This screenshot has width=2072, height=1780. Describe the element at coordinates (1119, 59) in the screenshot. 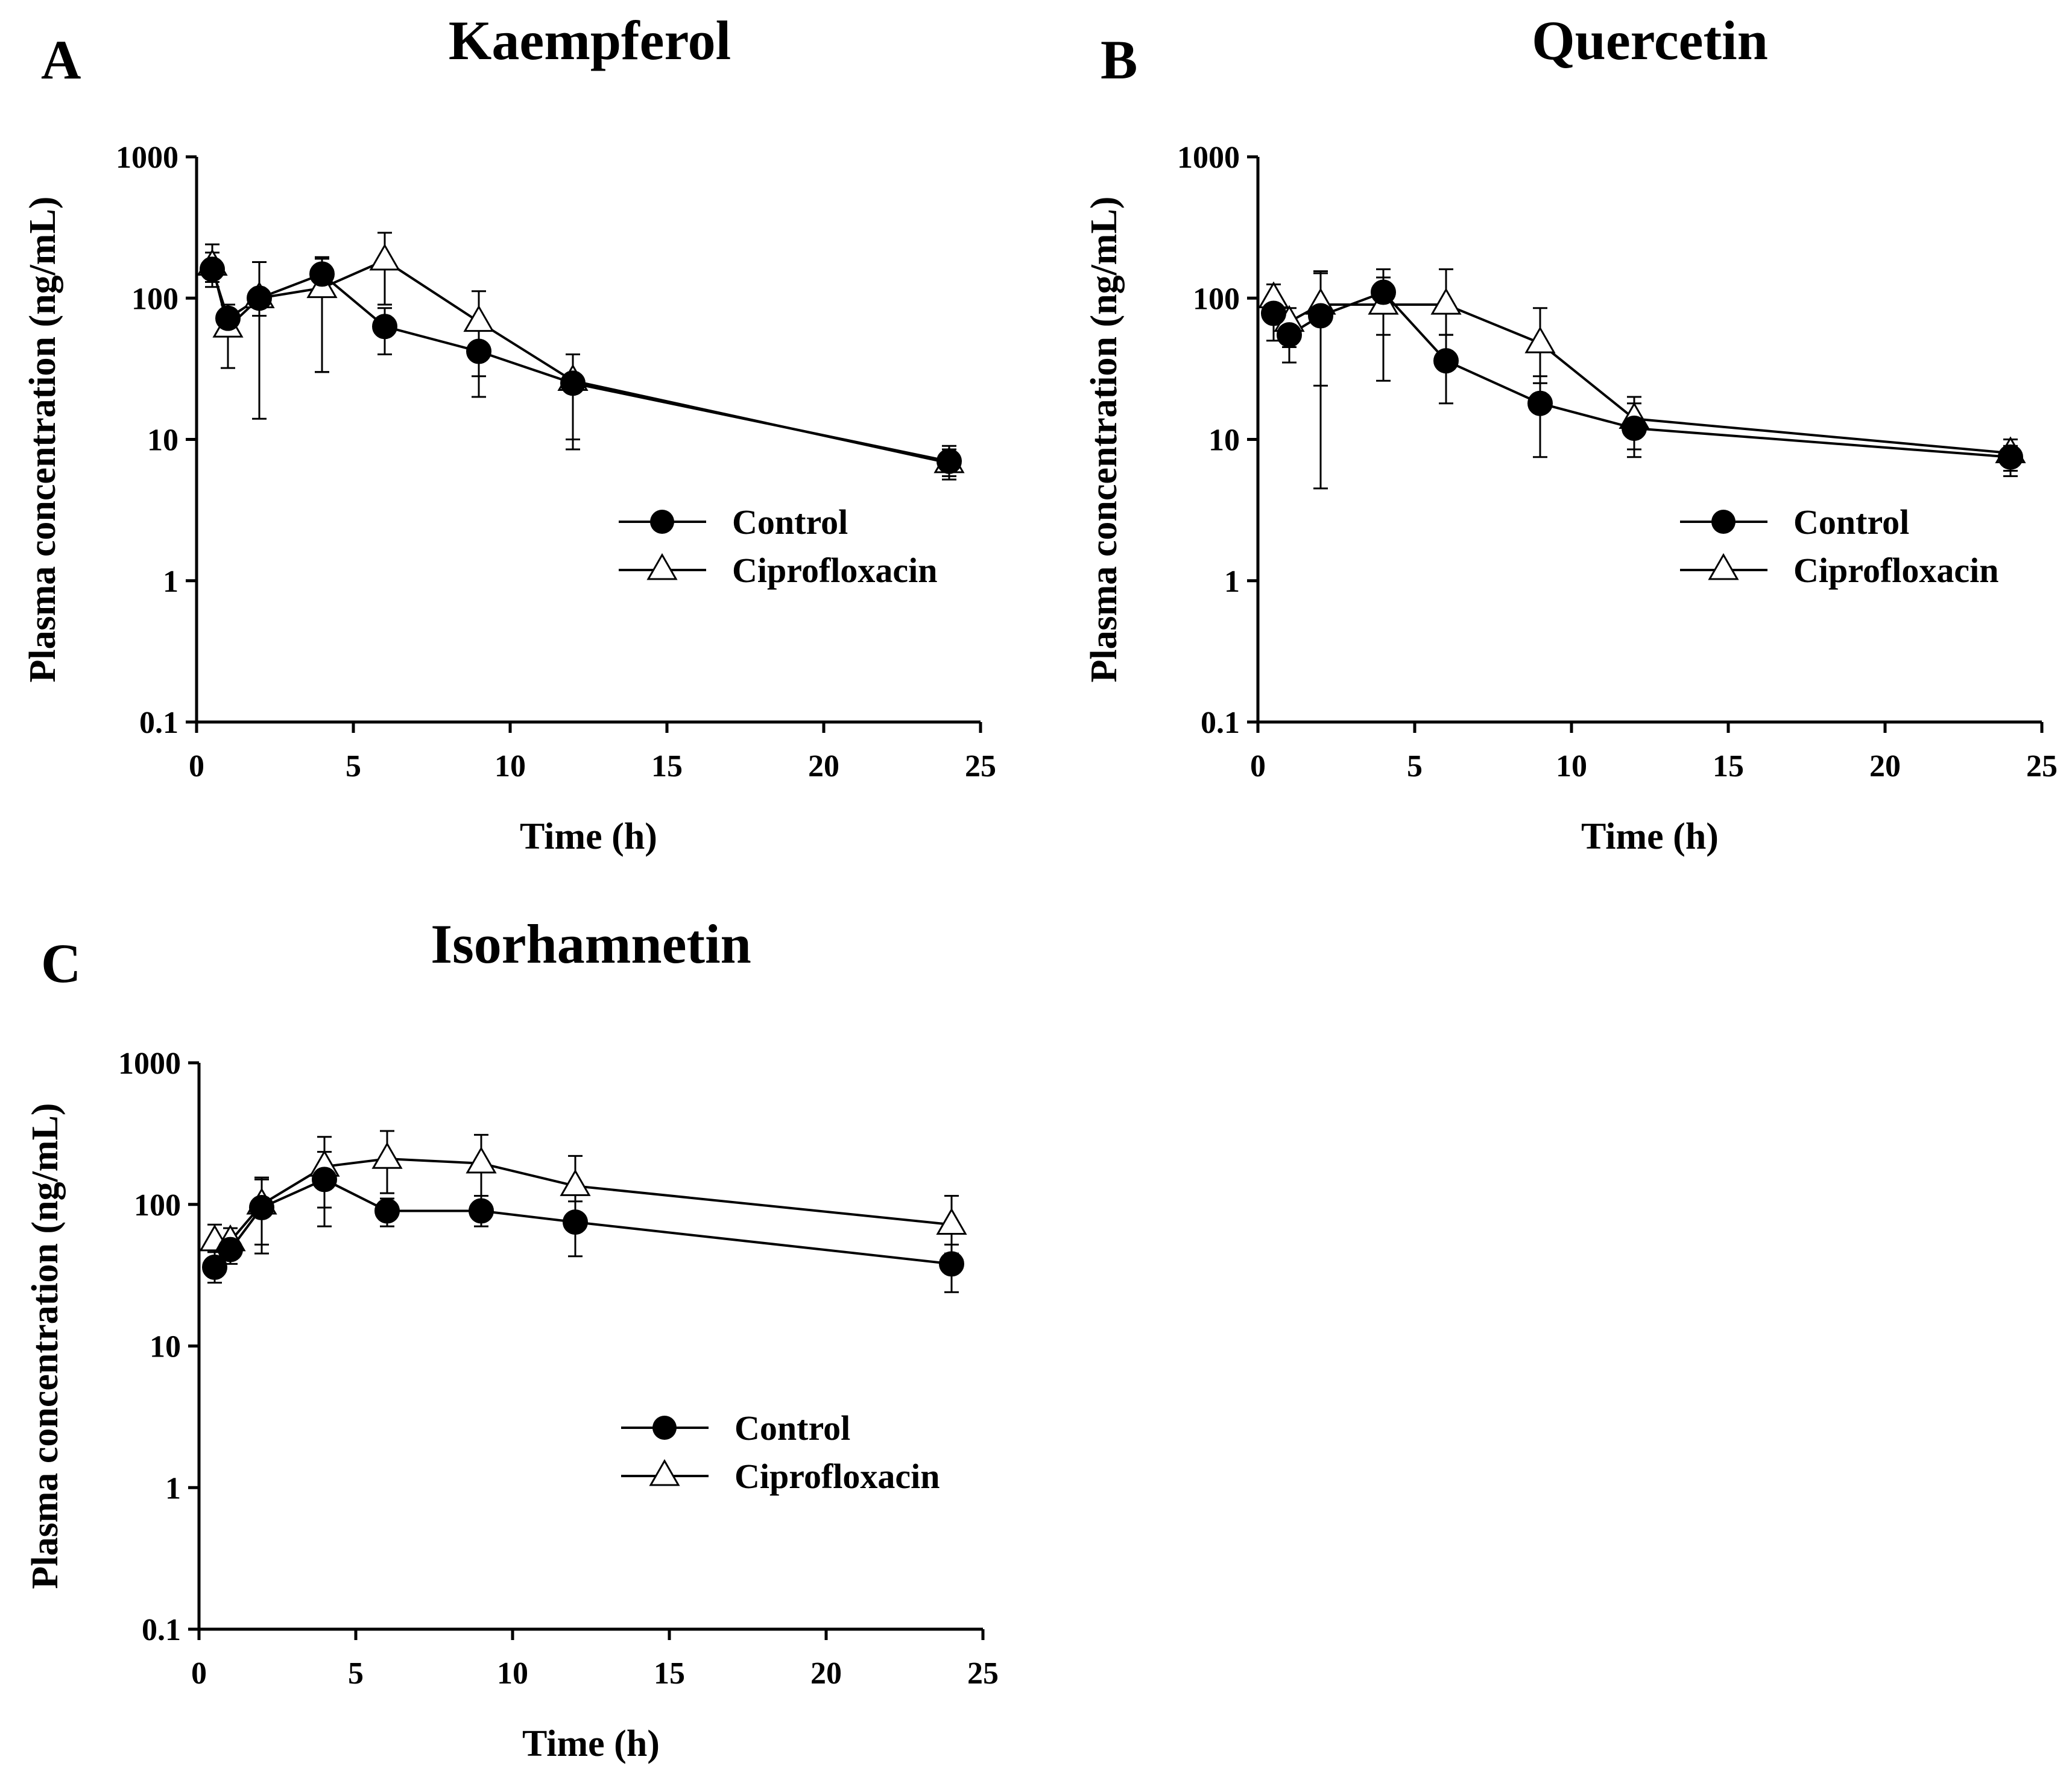

I see `panel-label: B` at that location.